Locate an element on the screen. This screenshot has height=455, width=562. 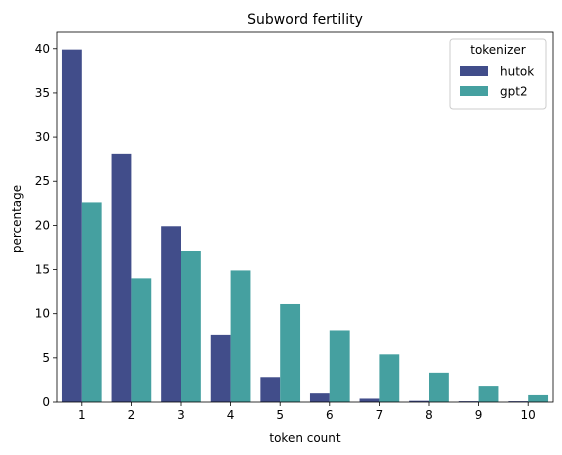
x-tick-label: 7 is located at coordinates (380, 415).